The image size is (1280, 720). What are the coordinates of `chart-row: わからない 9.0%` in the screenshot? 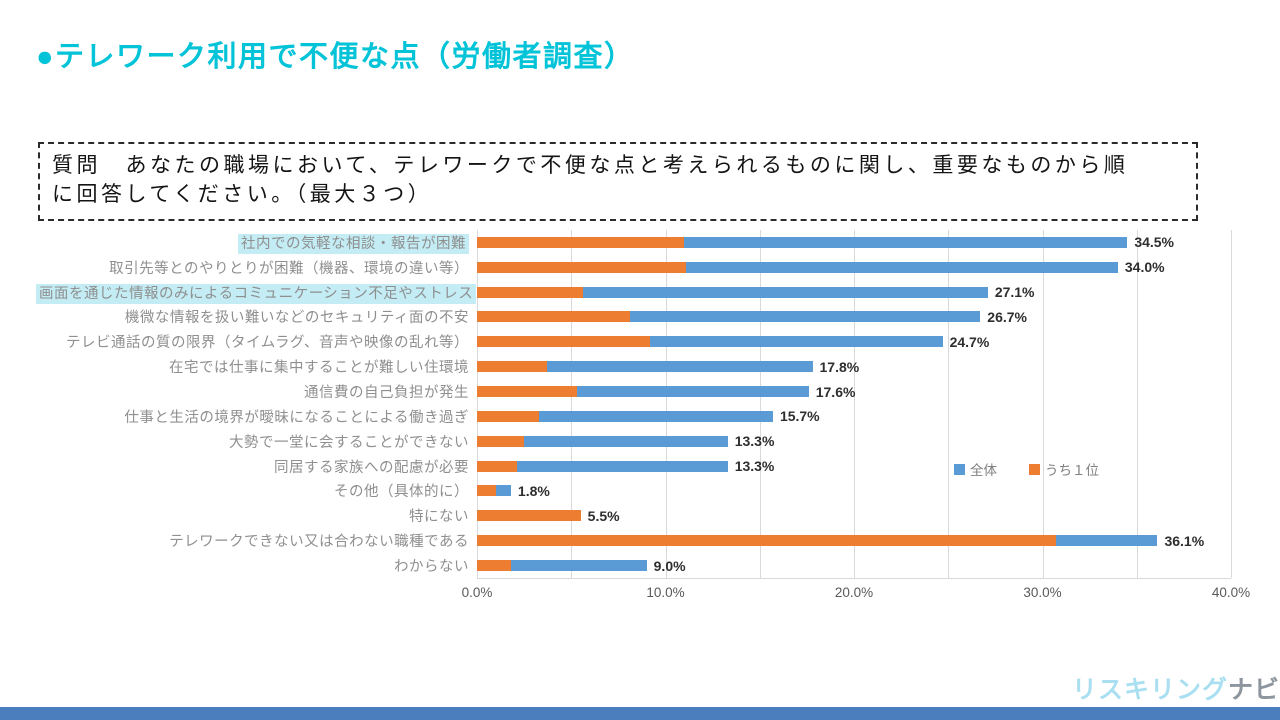 It's located at (640, 565).